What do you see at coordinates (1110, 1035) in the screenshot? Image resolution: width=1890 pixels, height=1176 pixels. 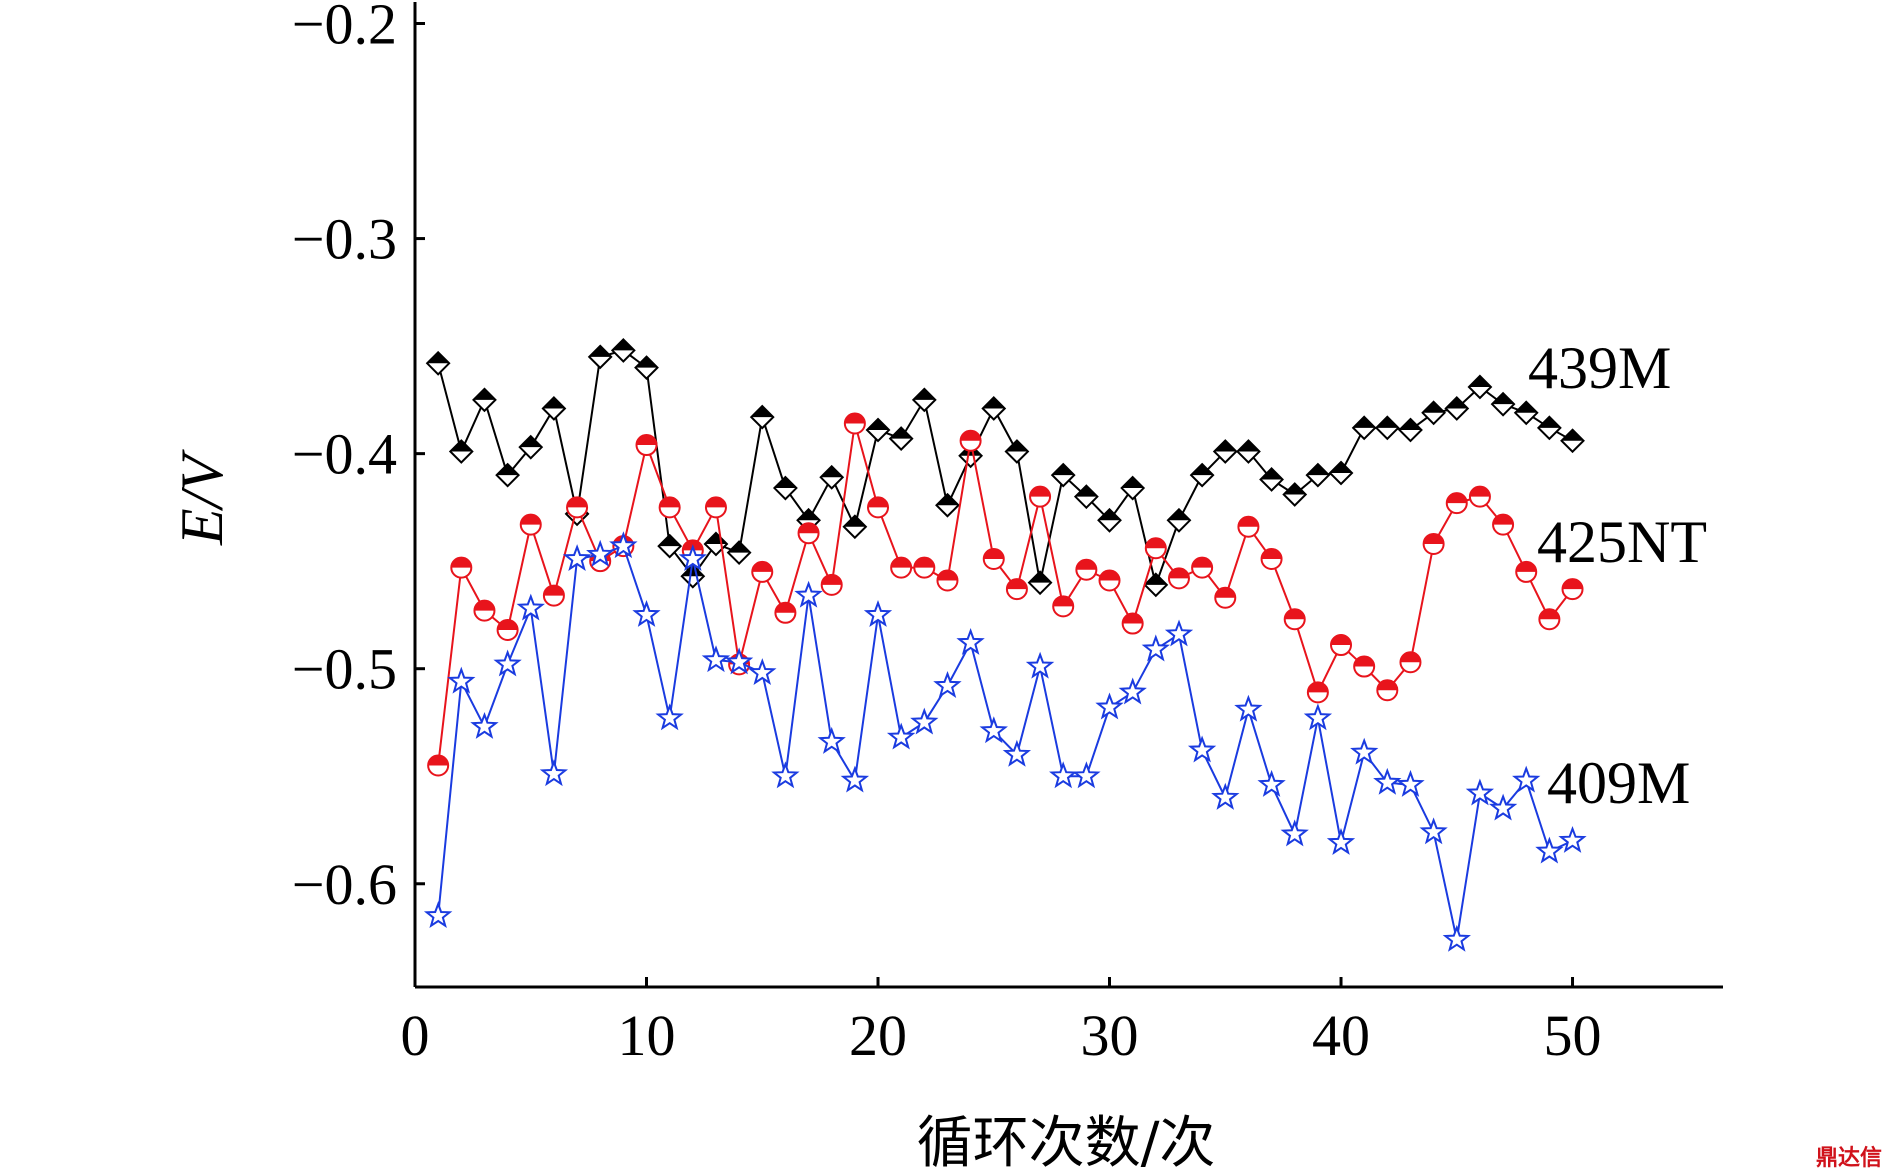 I see `x-tick-label: 30` at bounding box center [1110, 1035].